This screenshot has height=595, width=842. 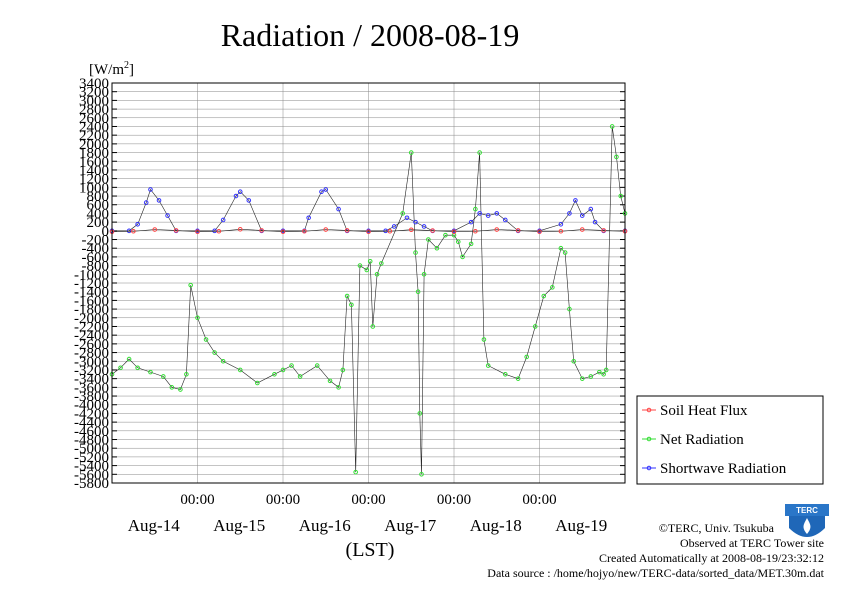 What do you see at coordinates (106, 70) in the screenshot?
I see `y-unit-text: [W/m` at bounding box center [106, 70].